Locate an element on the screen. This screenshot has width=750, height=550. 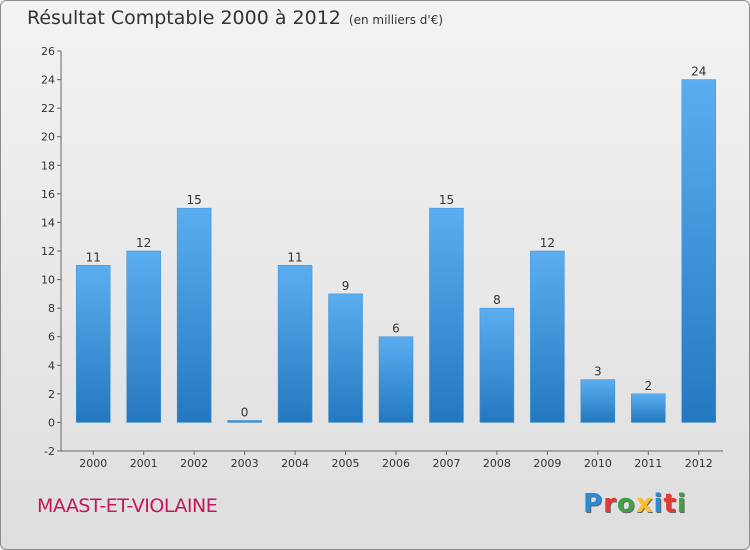
place-name: MAAST-ET-VIOLAINE is located at coordinates (127, 506).